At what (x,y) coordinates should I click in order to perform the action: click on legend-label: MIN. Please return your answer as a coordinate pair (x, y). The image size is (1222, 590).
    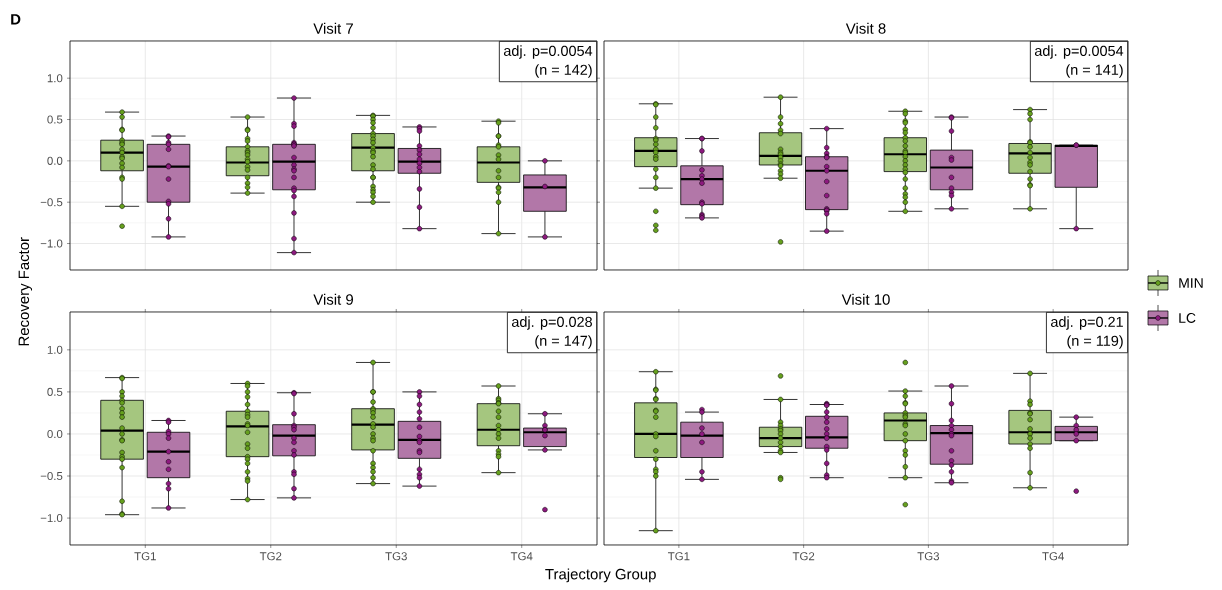
    Looking at the image, I should click on (1191, 283).